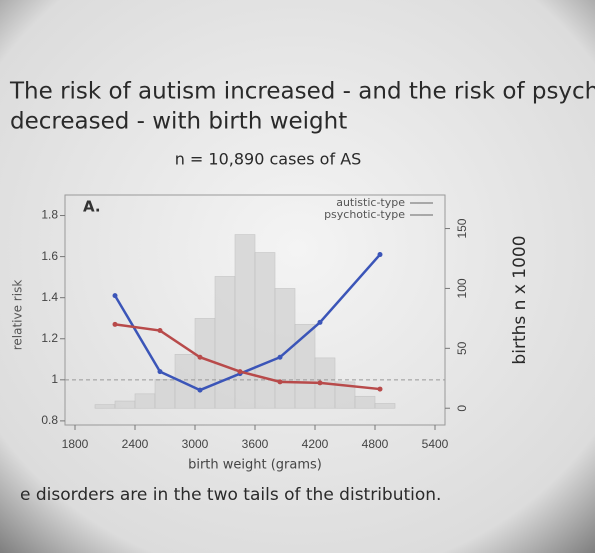 The image size is (595, 553). Describe the element at coordinates (370, 202) in the screenshot. I see `legend-label: autistic-type` at that location.